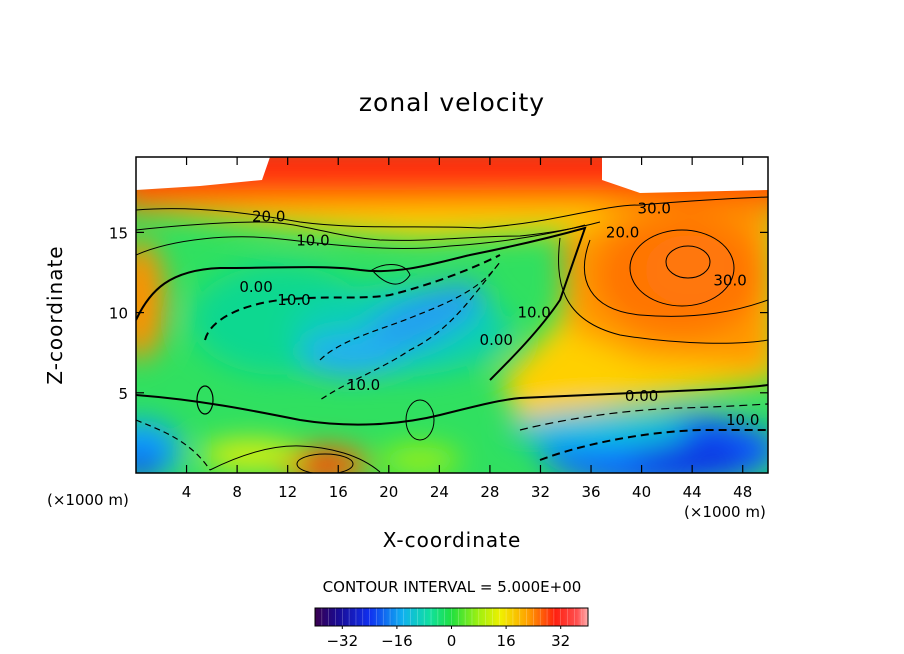  What do you see at coordinates (688, 262) in the screenshot?
I see `contour-35-right` at bounding box center [688, 262].